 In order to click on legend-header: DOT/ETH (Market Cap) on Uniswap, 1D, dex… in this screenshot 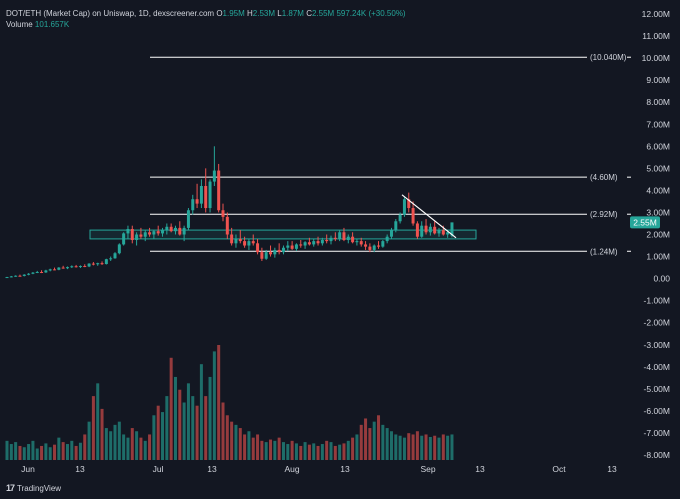, I will do `click(206, 13)`.